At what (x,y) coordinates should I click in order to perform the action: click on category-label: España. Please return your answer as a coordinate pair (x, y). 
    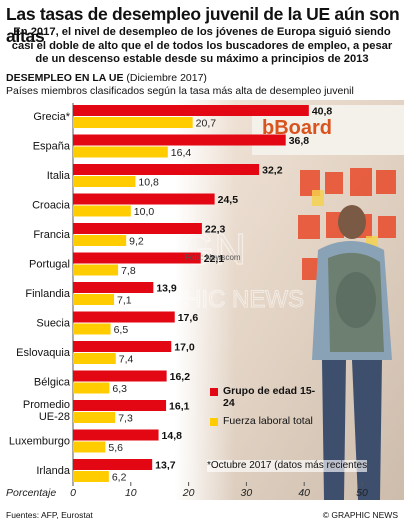
    Looking at the image, I should click on (52, 147).